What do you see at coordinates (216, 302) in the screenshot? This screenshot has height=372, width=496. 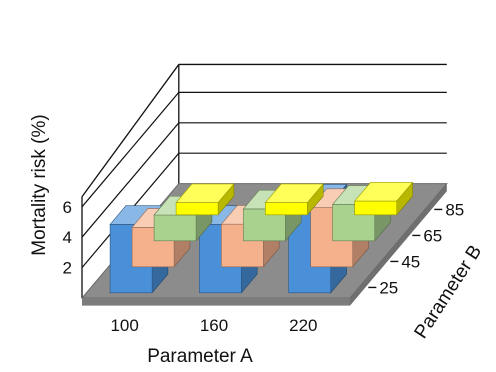 I see `floor-front-edge` at bounding box center [216, 302].